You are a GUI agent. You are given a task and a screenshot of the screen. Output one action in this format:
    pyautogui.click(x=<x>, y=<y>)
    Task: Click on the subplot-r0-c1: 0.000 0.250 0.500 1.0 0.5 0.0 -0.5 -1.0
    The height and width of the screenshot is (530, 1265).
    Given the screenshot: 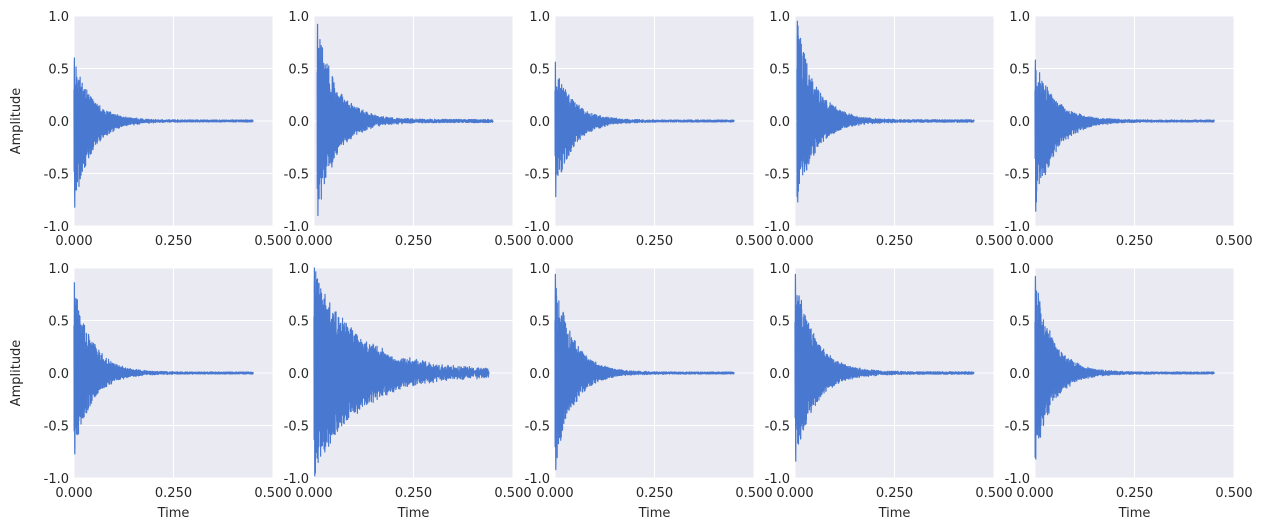 What is the action you would take?
    pyautogui.click(x=408, y=129)
    